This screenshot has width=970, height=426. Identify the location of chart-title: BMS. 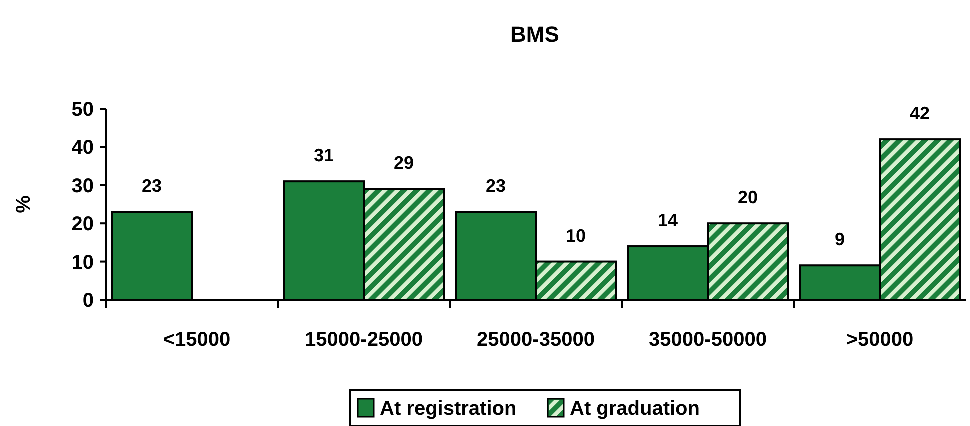
(535, 34).